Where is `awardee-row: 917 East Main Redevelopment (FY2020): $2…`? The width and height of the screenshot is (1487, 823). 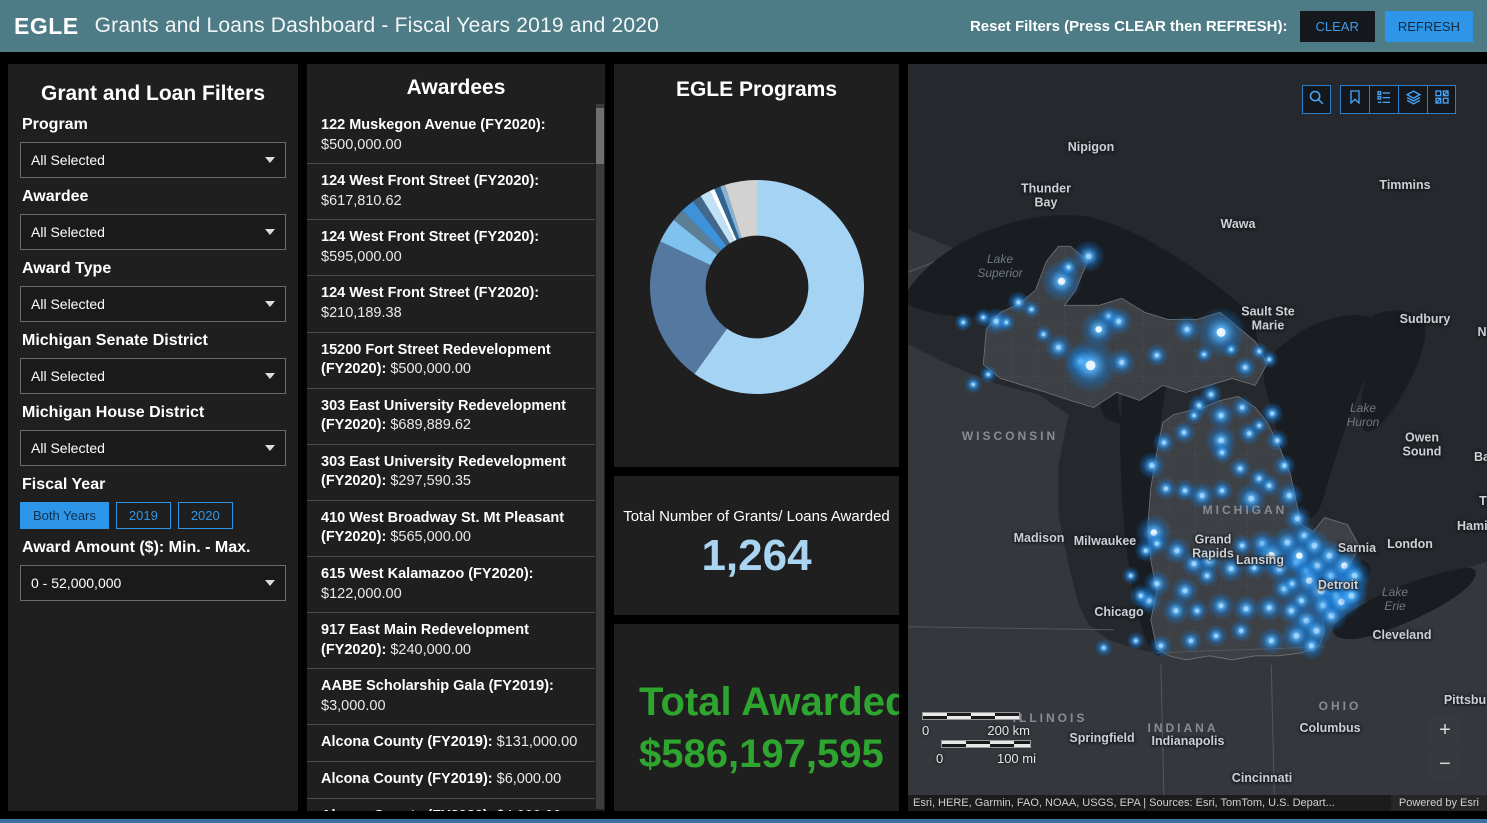 awardee-row: 917 East Main Redevelopment (FY2020): $2… is located at coordinates (451, 641).